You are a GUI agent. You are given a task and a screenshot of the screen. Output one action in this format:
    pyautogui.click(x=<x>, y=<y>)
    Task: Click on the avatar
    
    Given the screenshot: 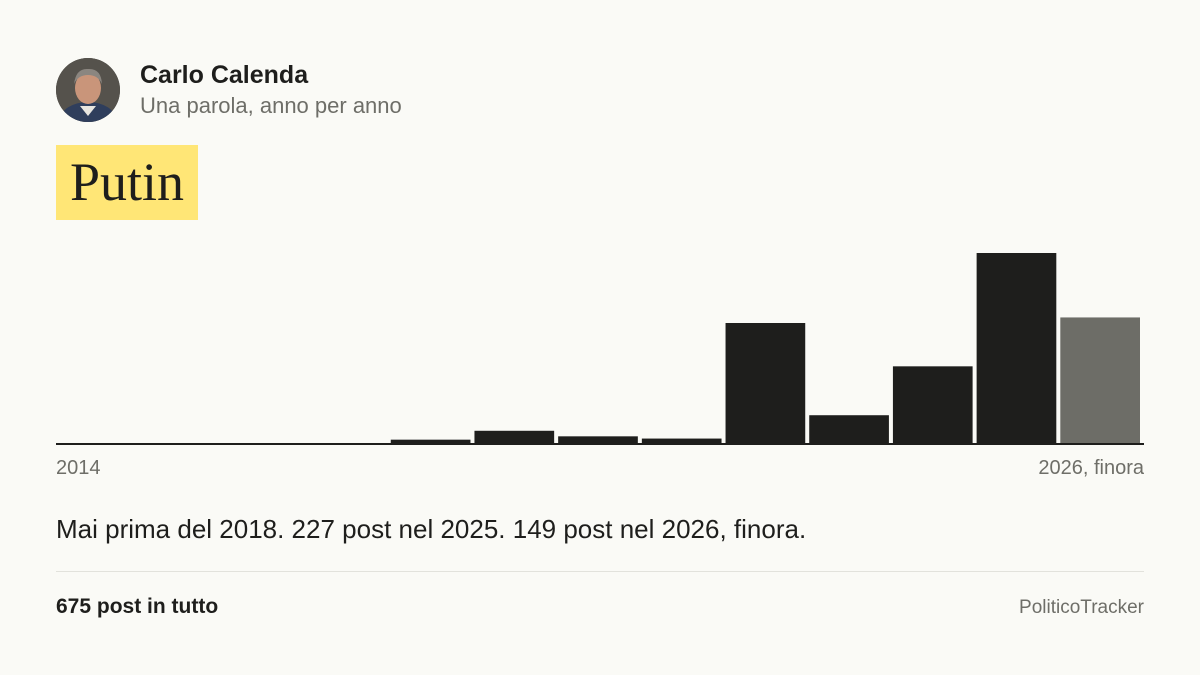 What is the action you would take?
    pyautogui.click(x=88, y=90)
    